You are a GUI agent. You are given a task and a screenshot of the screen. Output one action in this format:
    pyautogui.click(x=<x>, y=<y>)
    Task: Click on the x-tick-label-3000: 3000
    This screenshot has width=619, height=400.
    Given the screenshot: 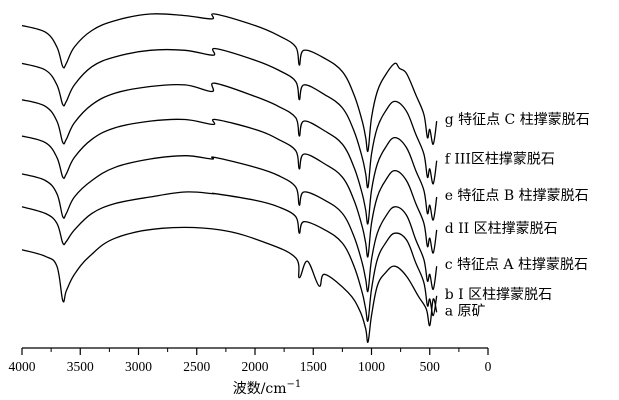 What is the action you would take?
    pyautogui.click(x=138, y=366)
    